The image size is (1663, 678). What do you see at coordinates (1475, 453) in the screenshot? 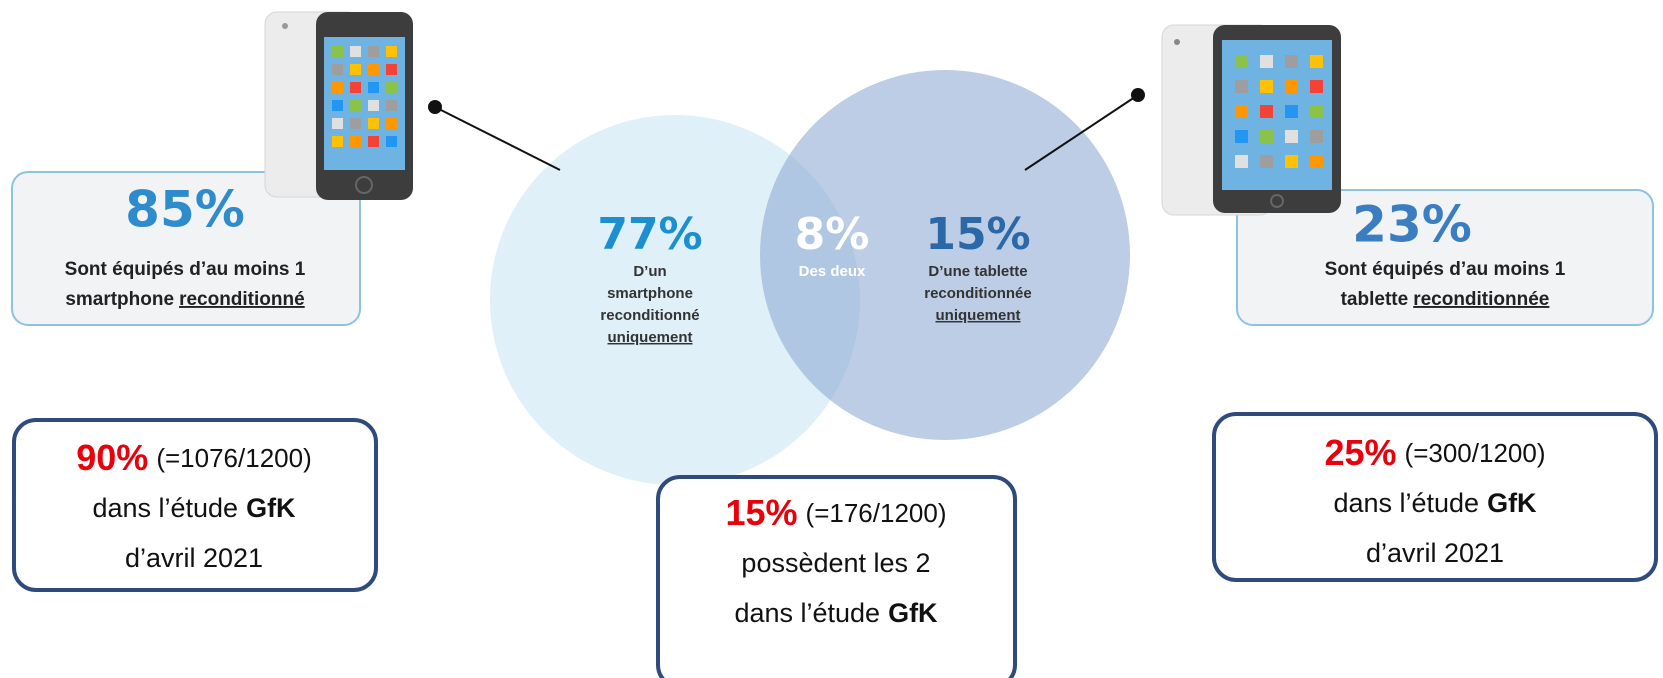
I see `gfk-ratio: (=300/1200)` at bounding box center [1475, 453].